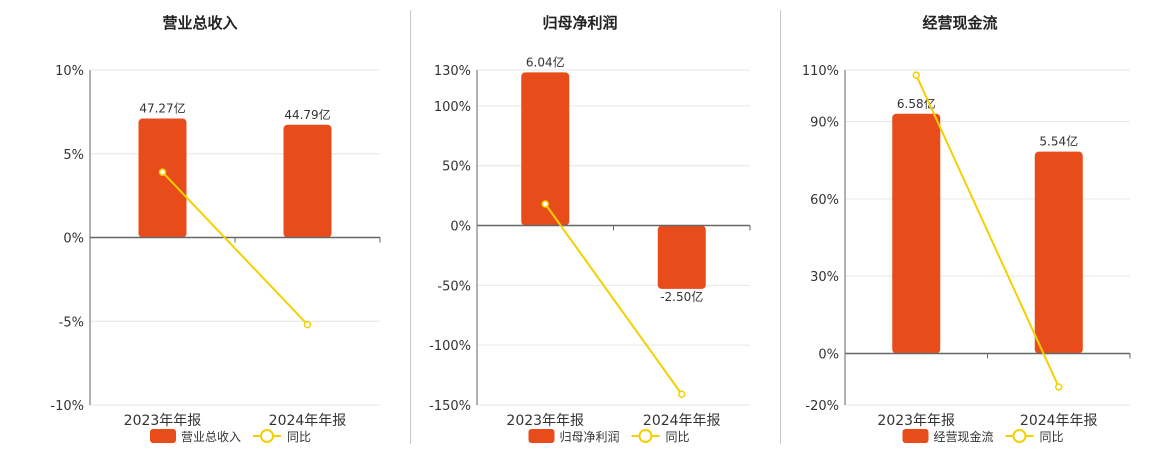 This screenshot has width=1160, height=454. Describe the element at coordinates (822, 406) in the screenshot. I see `y-tick-label: -20%` at that location.